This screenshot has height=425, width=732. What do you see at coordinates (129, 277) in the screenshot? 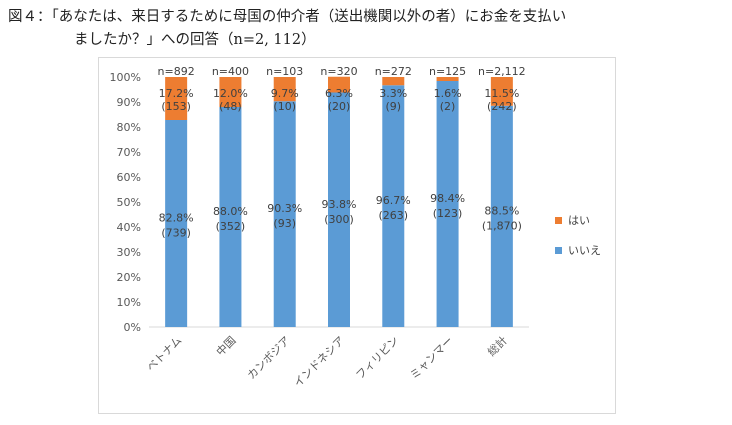
I see `y-tick-label: 20%` at bounding box center [129, 277].